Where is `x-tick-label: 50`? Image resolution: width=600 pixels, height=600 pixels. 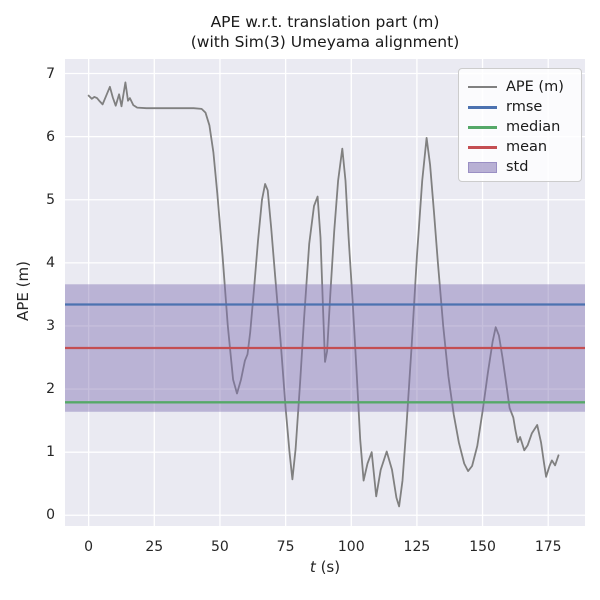 x-tick-label: 50 is located at coordinates (220, 547).